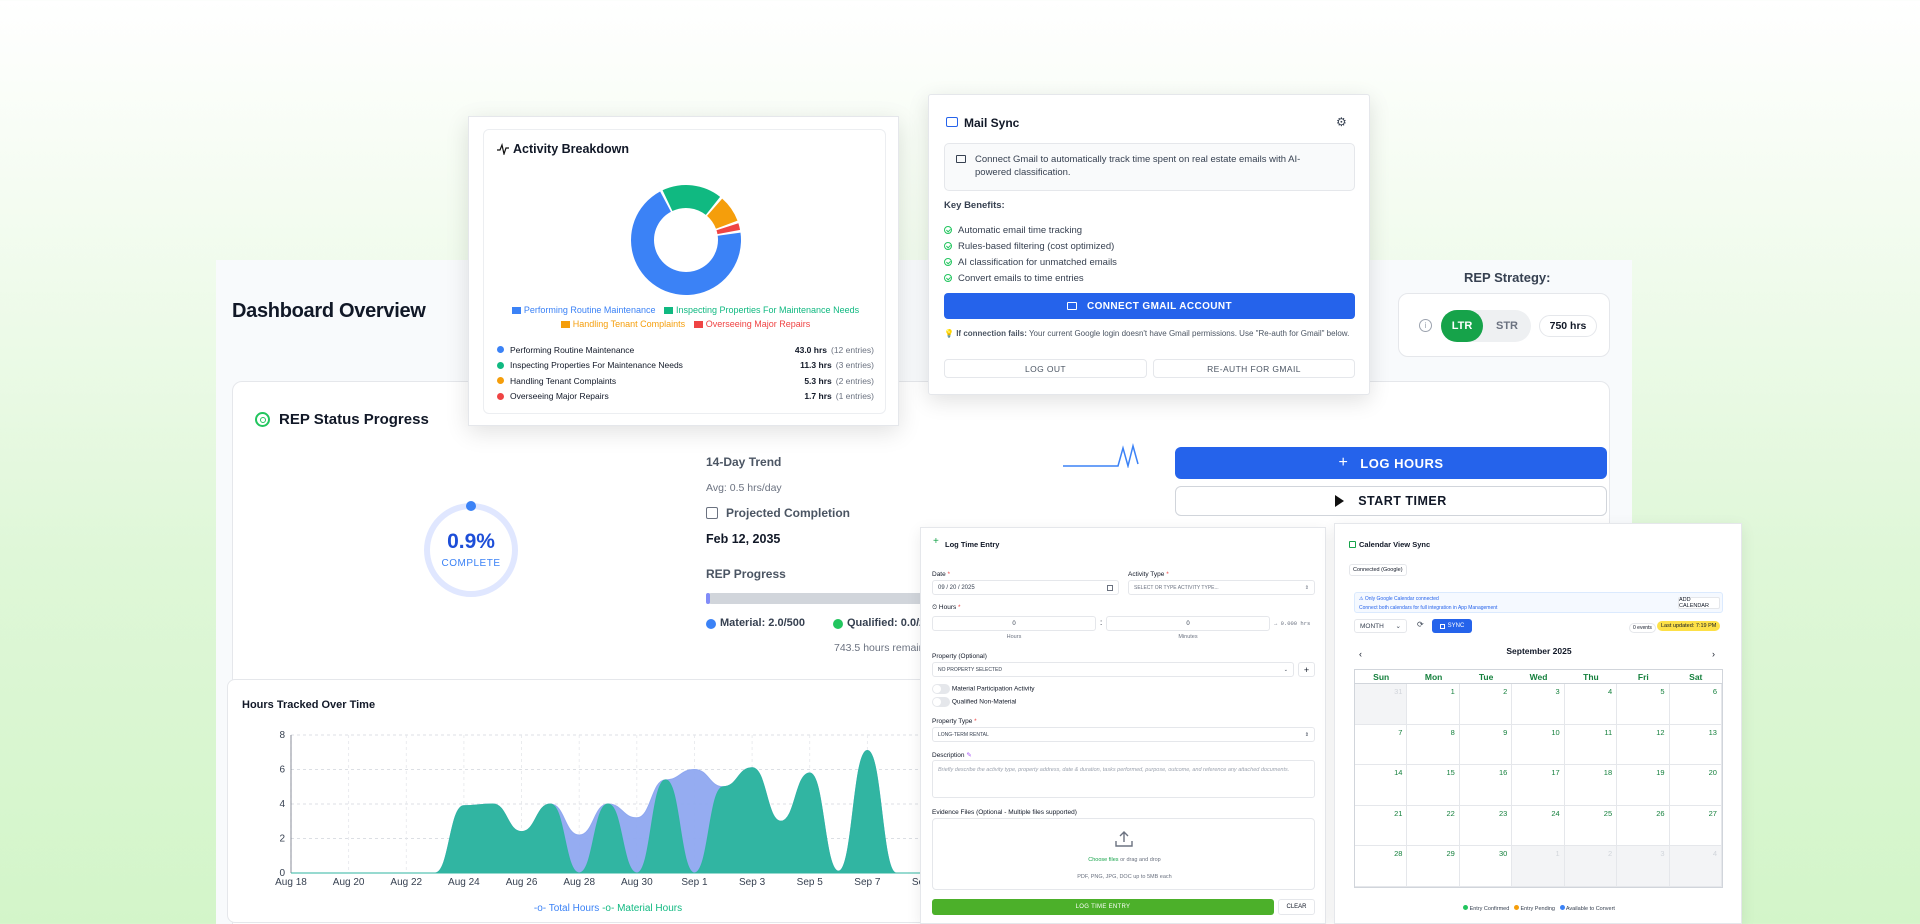  Describe the element at coordinates (1486, 744) in the screenshot. I see `calendar-day: 9` at that location.